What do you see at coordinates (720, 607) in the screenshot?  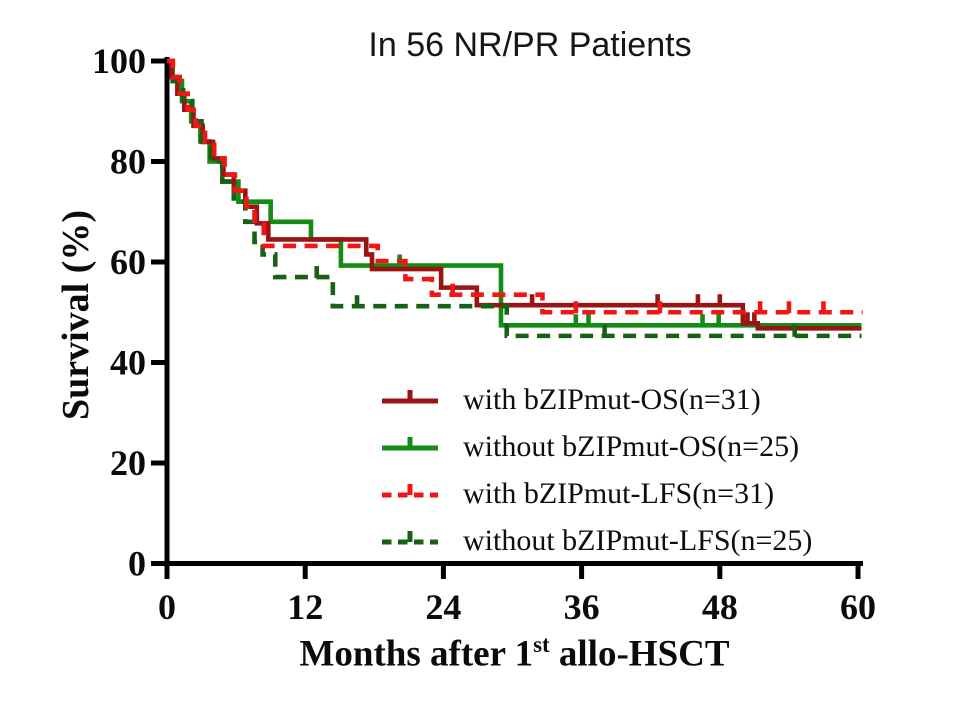 I see `x-tick-label: 48` at bounding box center [720, 607].